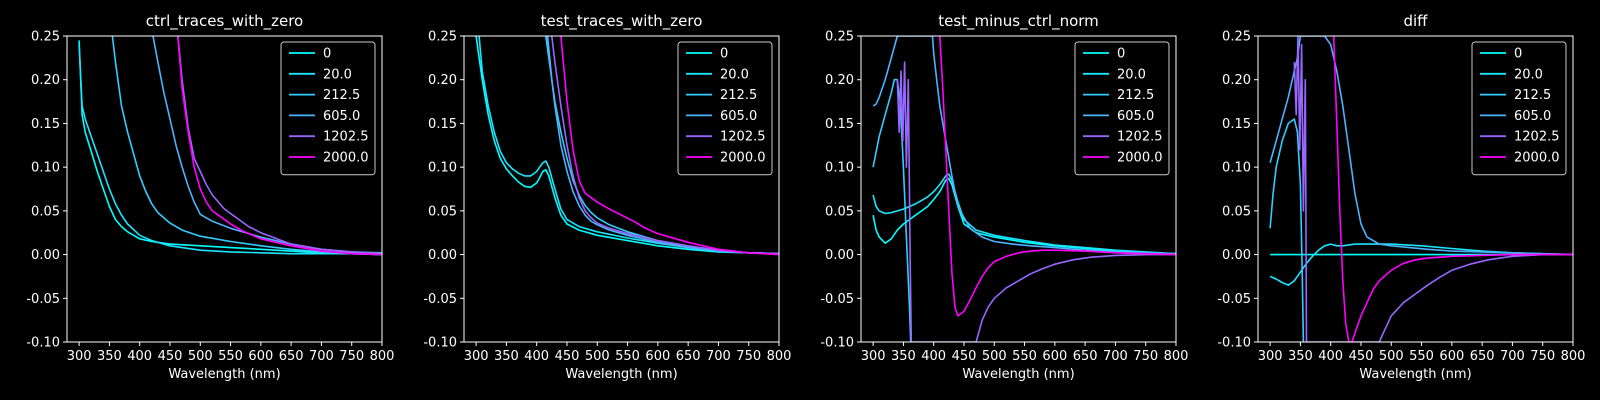  I want to click on y-tick-label: -0.05, so click(837, 299).